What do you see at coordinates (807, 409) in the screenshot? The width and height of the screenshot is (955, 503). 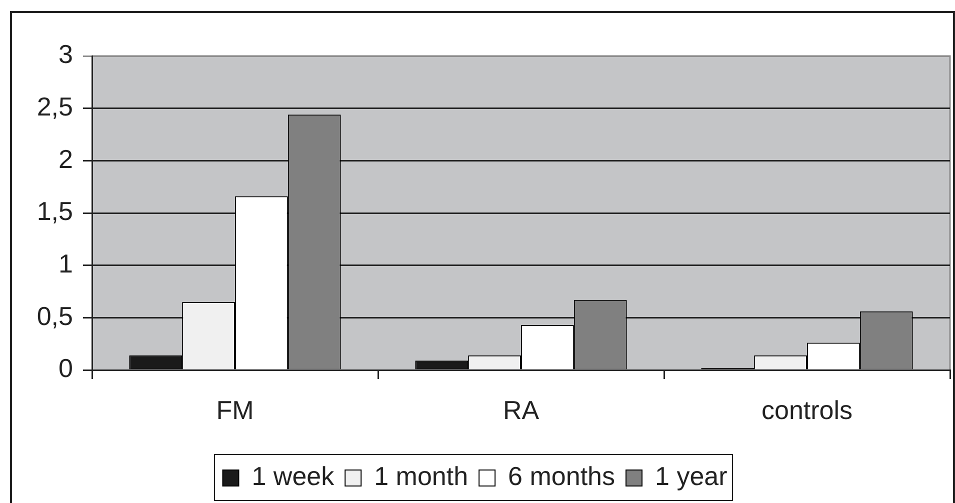 I see `x-tick-label: controls` at bounding box center [807, 409].